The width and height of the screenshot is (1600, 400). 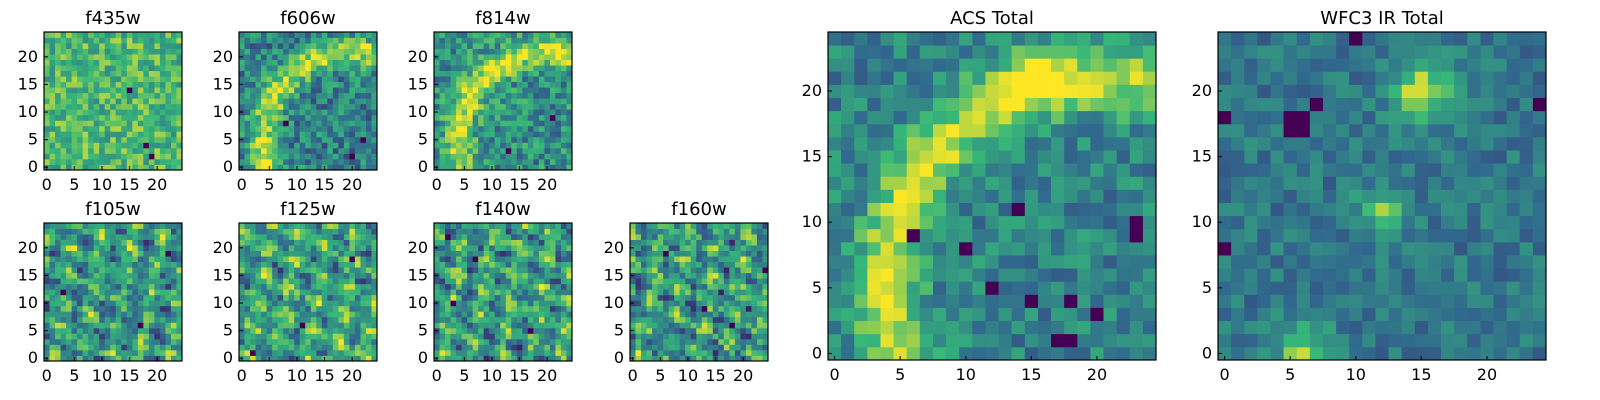 I want to click on x-tick-label: 20, so click(x=547, y=375).